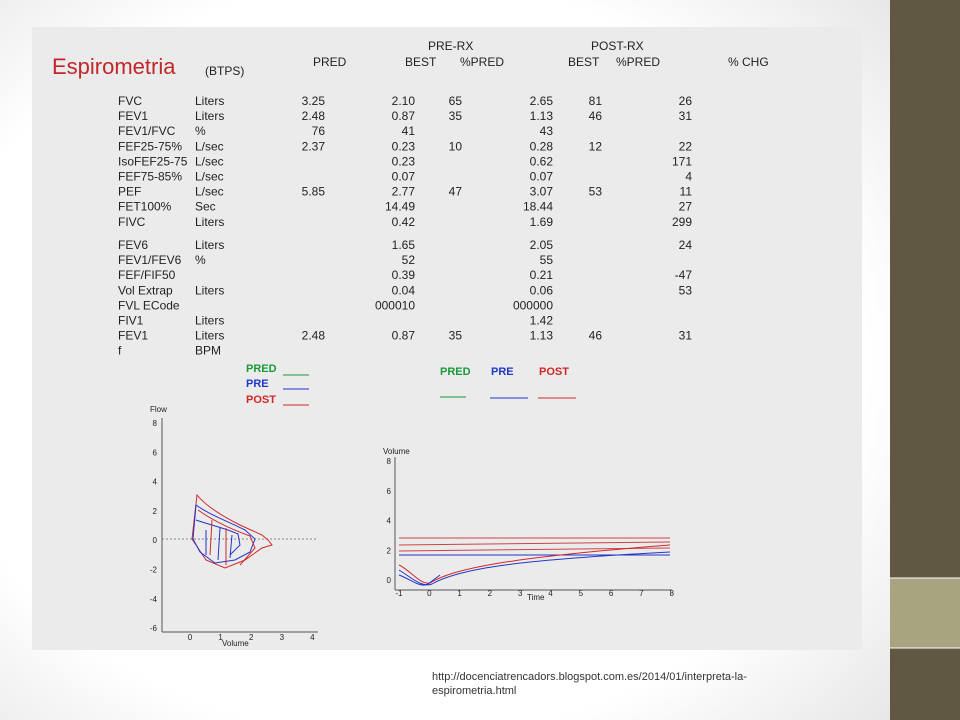 This screenshot has height=720, width=960. I want to click on table-cell: 4, so click(688, 177).